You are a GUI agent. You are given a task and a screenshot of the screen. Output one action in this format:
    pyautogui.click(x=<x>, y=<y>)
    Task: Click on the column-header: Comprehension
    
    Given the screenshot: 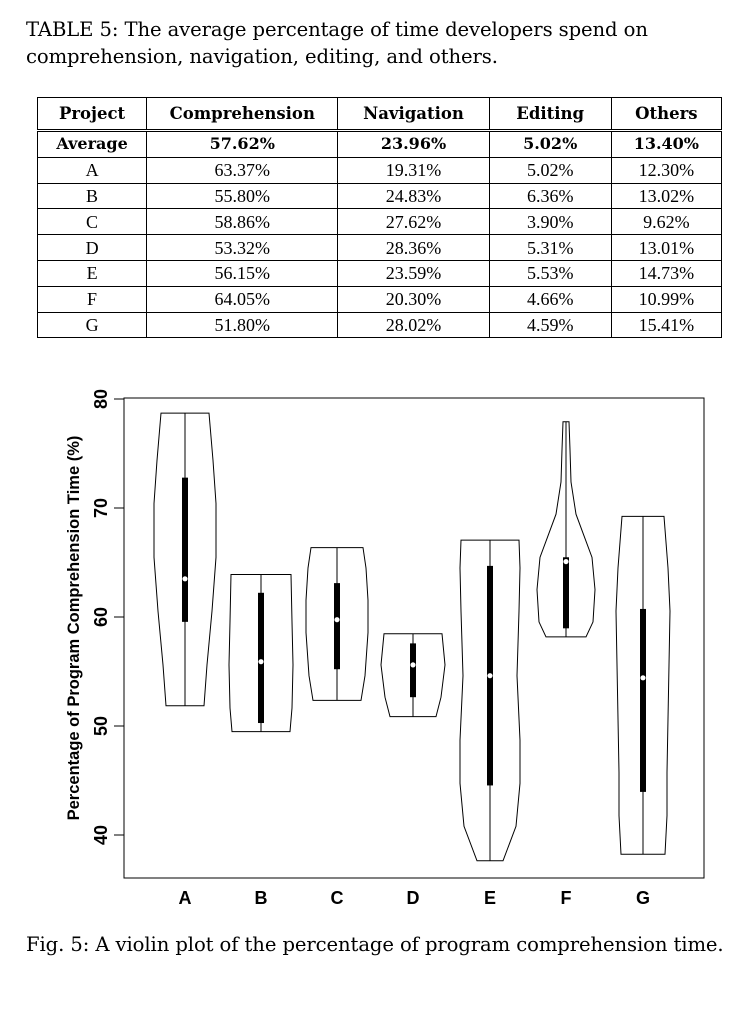 What is the action you would take?
    pyautogui.click(x=242, y=114)
    